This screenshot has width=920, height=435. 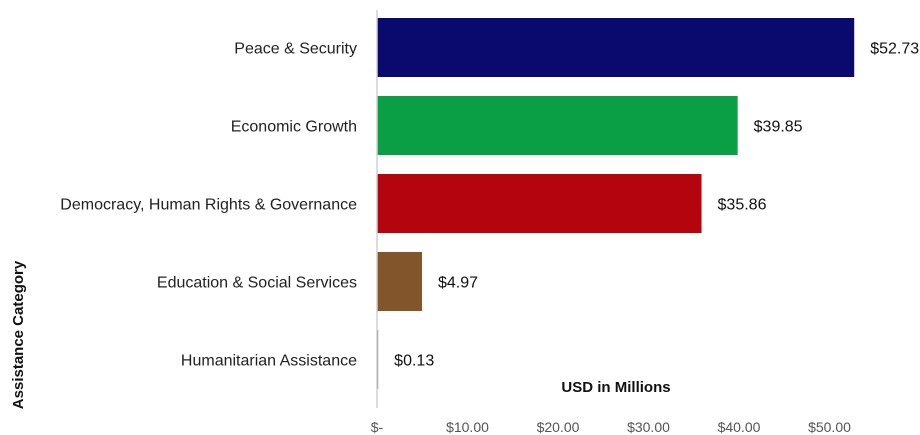 I want to click on y-axis-title: Assistance Category, so click(x=18, y=334).